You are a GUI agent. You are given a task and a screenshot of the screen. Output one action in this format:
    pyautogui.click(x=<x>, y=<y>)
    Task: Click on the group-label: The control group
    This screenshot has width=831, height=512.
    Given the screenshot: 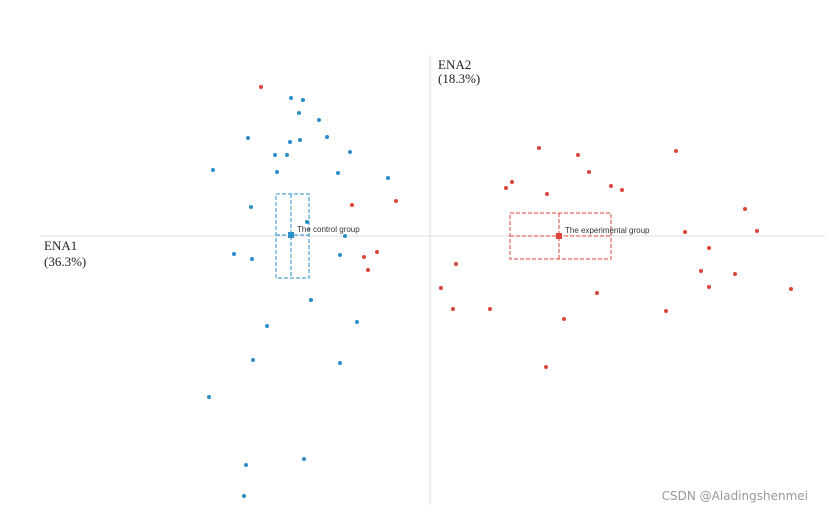 What is the action you would take?
    pyautogui.click(x=328, y=229)
    